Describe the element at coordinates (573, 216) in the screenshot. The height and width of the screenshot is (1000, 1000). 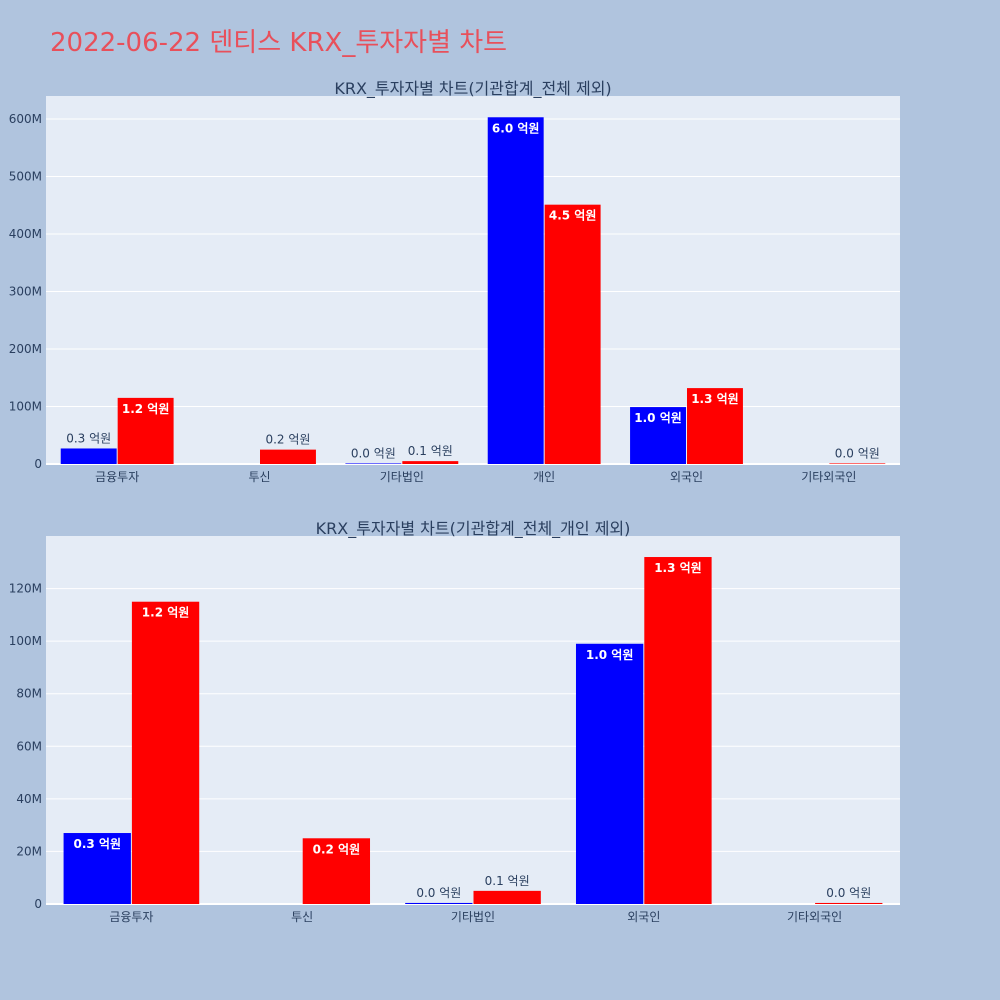
I see `data-label: 4.5 억원` at that location.